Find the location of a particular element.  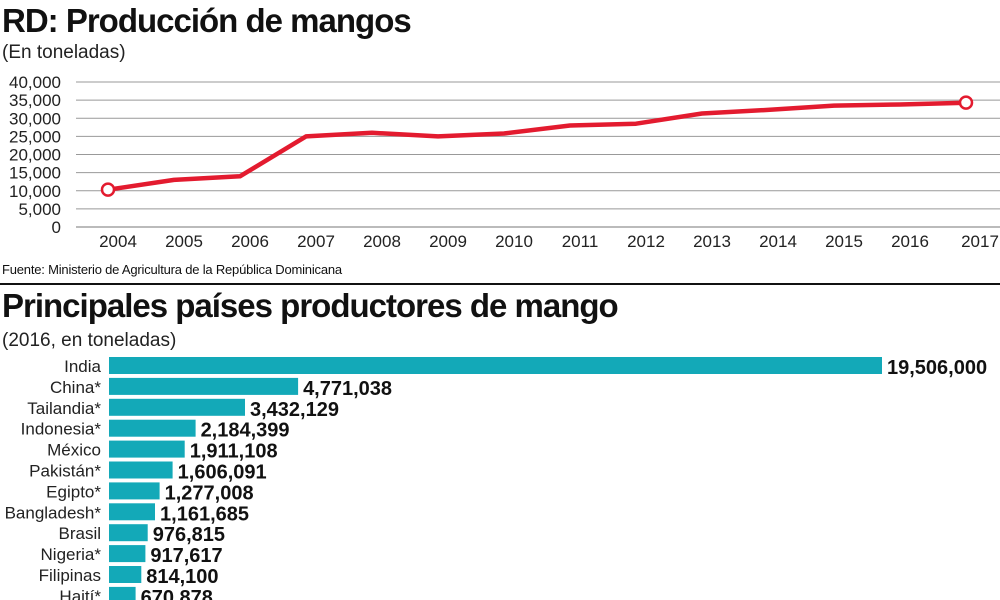

bar-chart-category-label: India is located at coordinates (82, 366).